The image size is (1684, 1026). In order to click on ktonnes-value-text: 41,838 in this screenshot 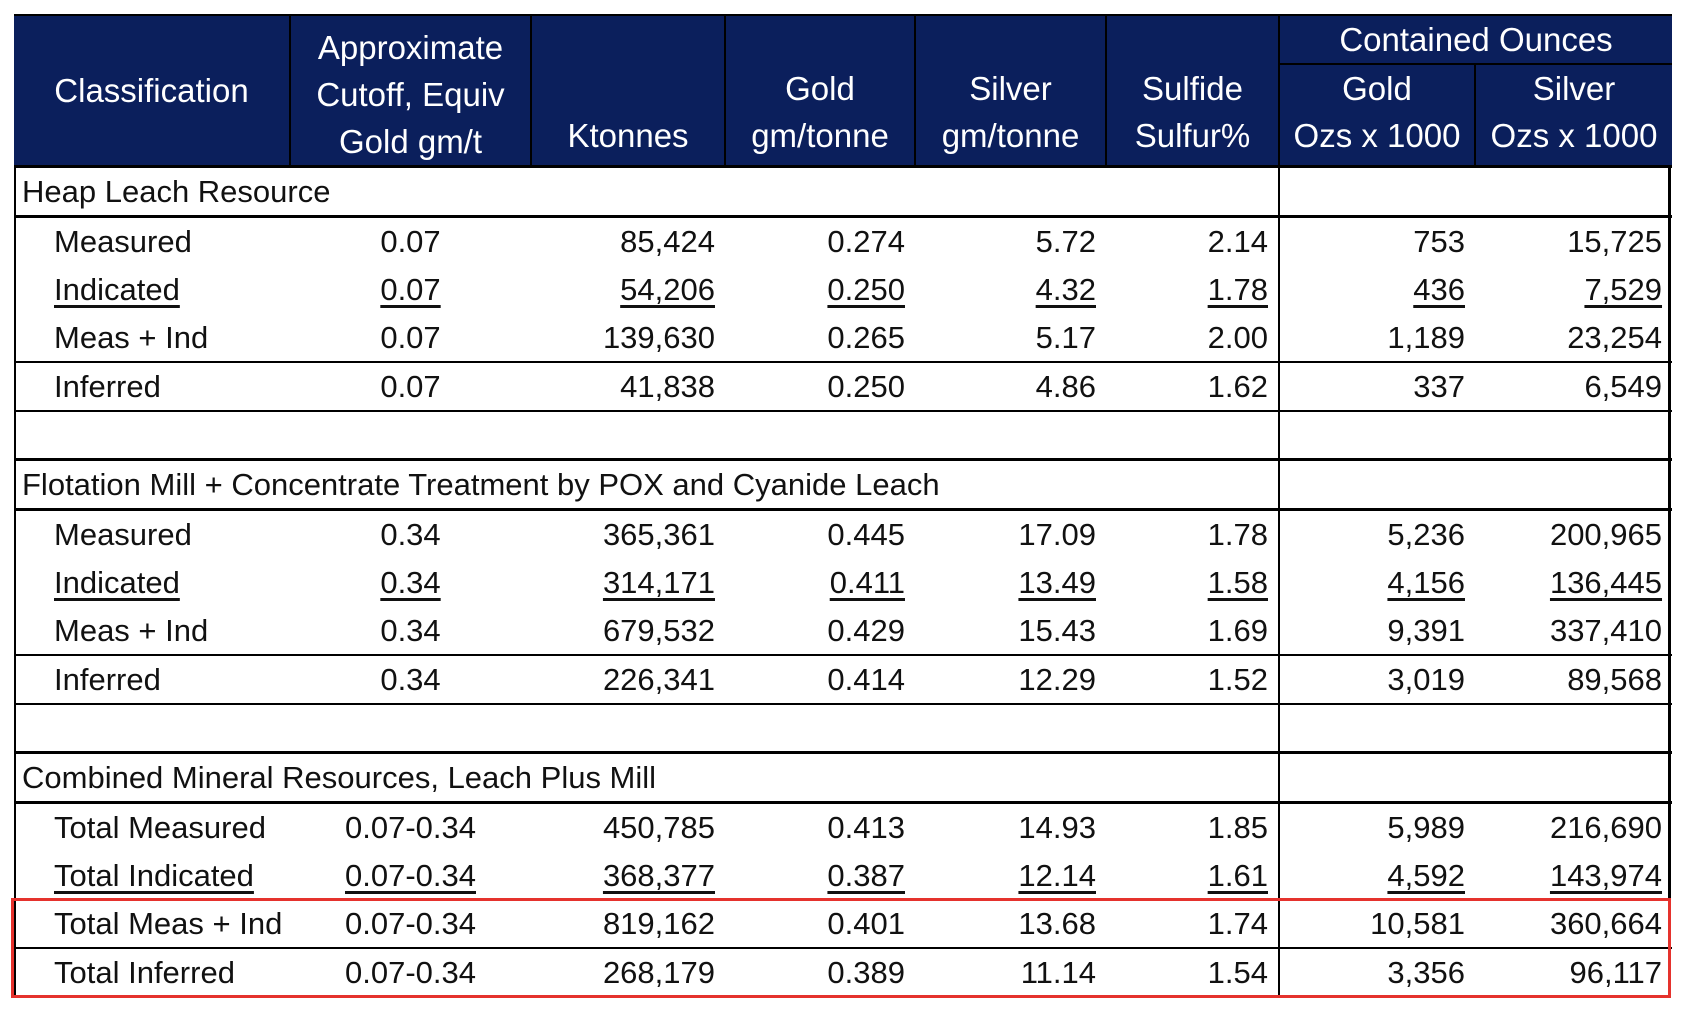, I will do `click(667, 386)`.